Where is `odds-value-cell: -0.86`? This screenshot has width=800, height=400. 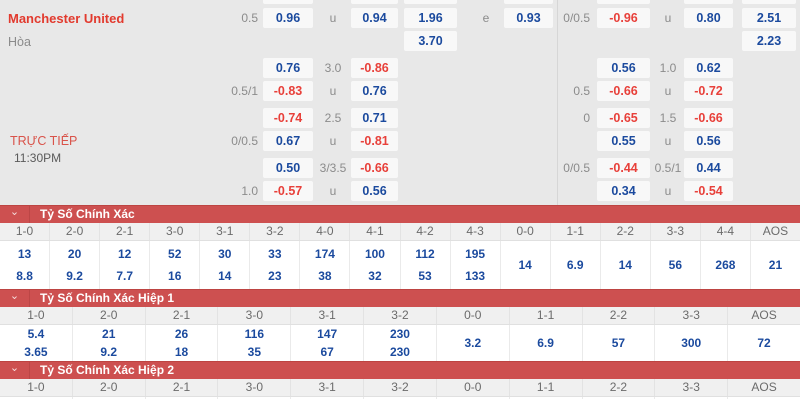
odds-value-cell: -0.86 is located at coordinates (374, 68).